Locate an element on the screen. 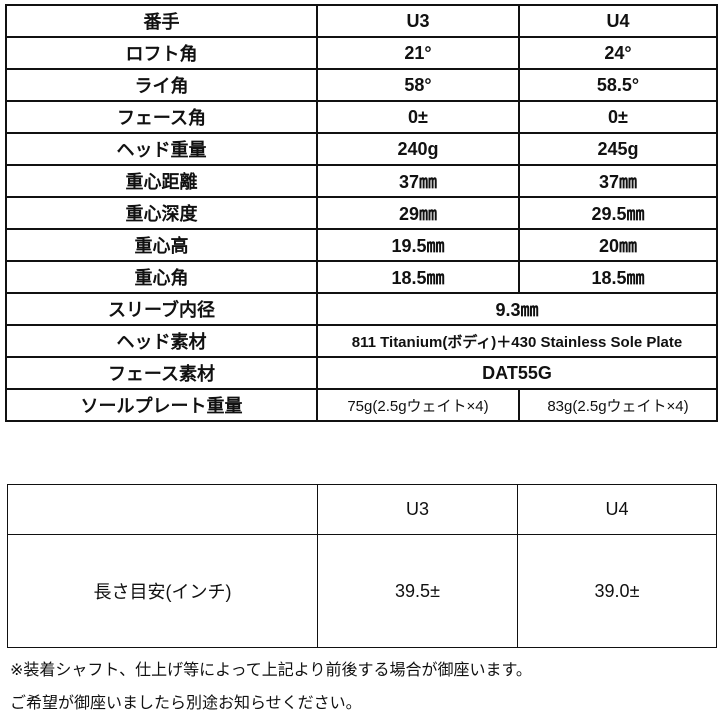  cell: 39.0± is located at coordinates (617, 591).